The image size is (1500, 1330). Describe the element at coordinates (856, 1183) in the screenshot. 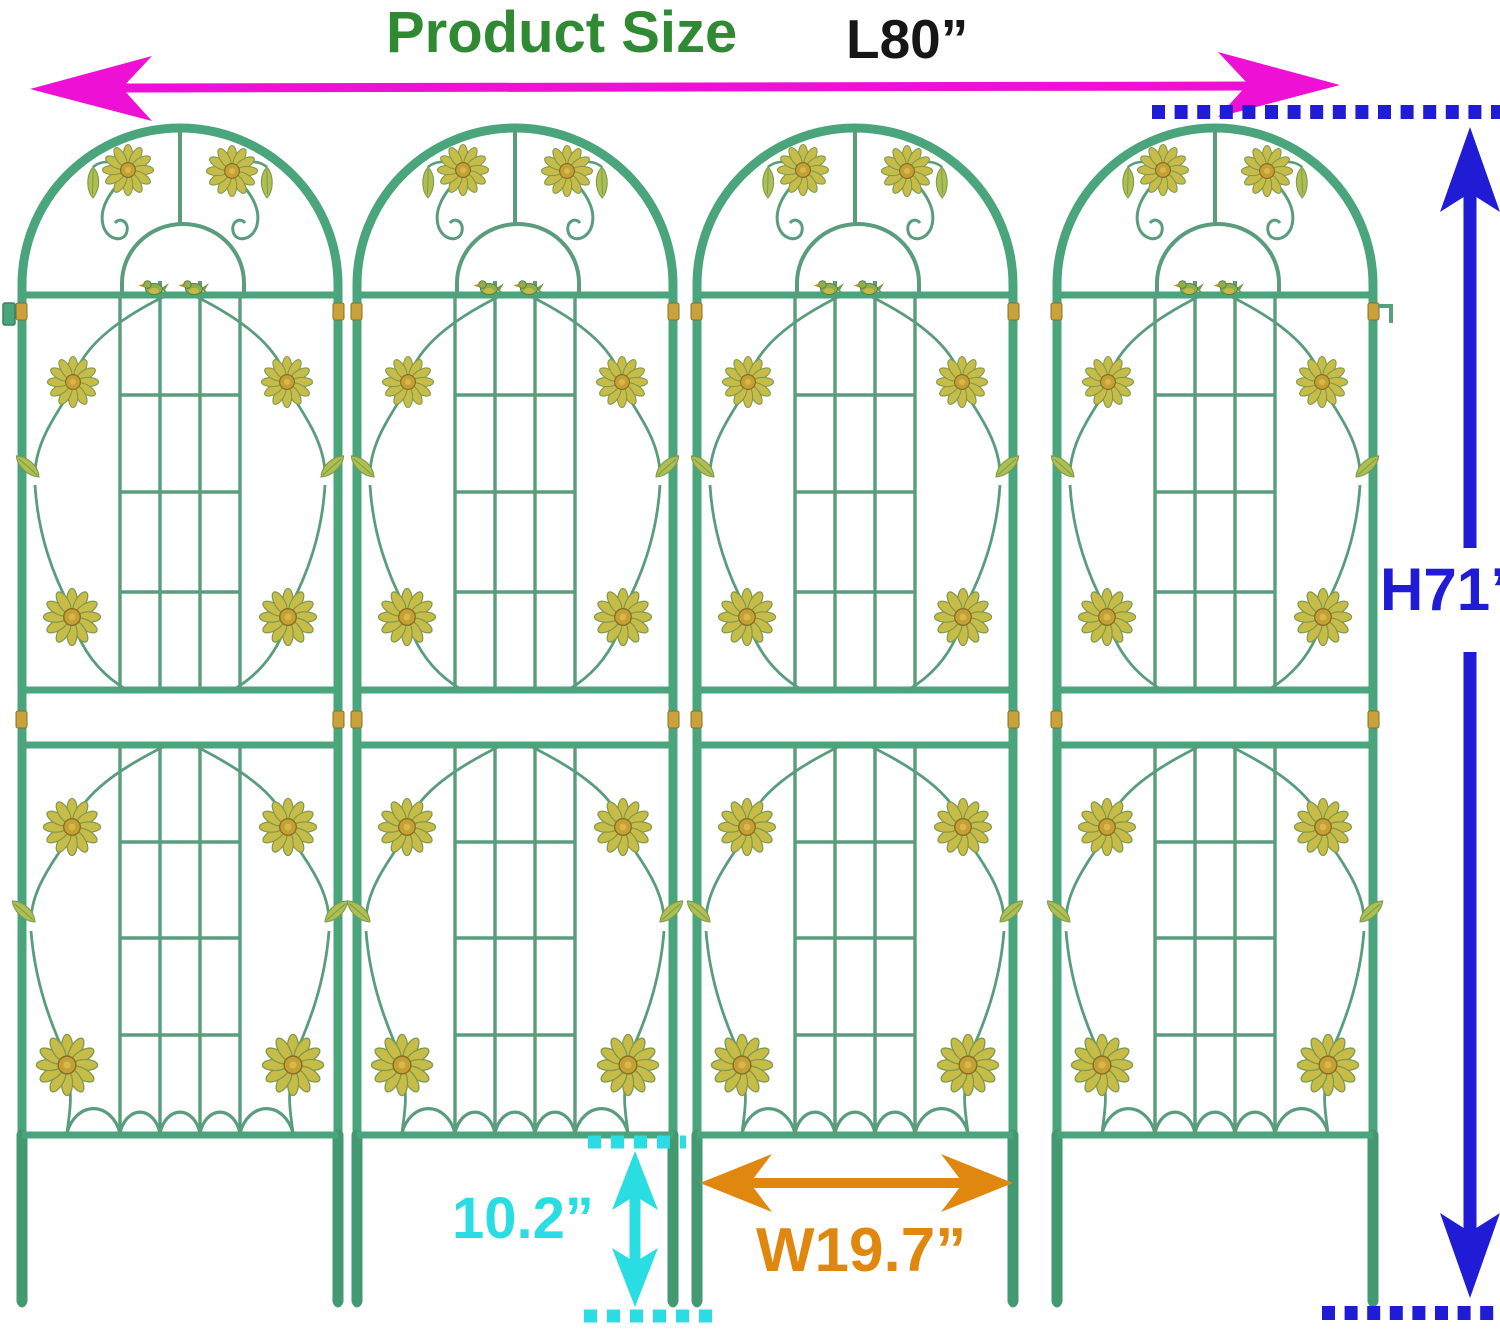

I see `panel-width-arrow` at that location.